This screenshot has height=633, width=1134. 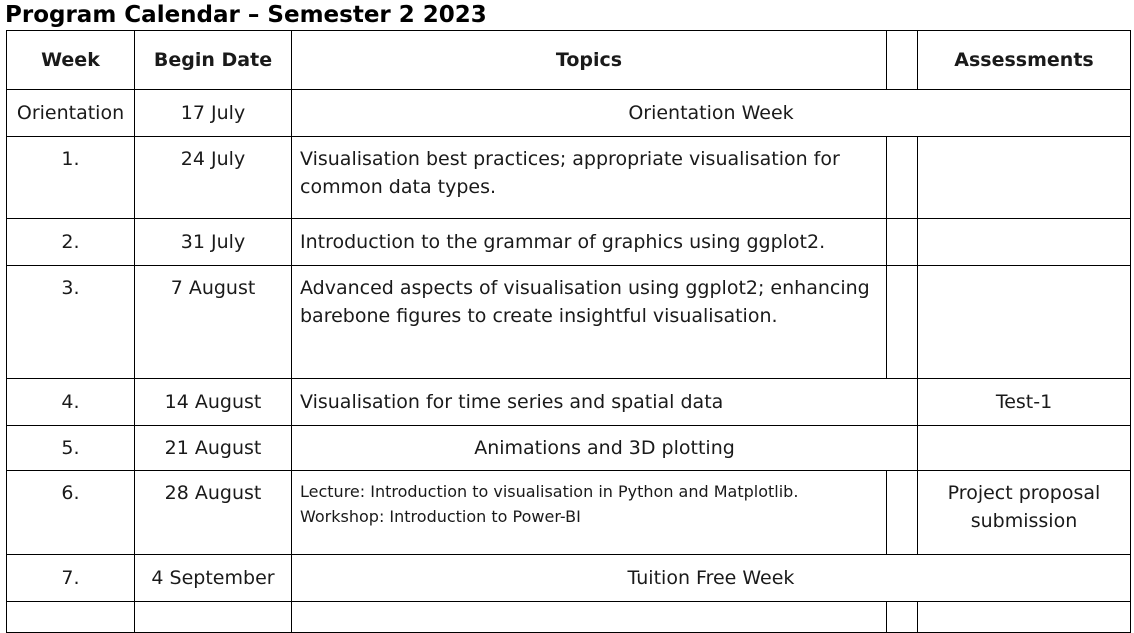 I want to click on header-assessments: Assessments, so click(x=1024, y=60).